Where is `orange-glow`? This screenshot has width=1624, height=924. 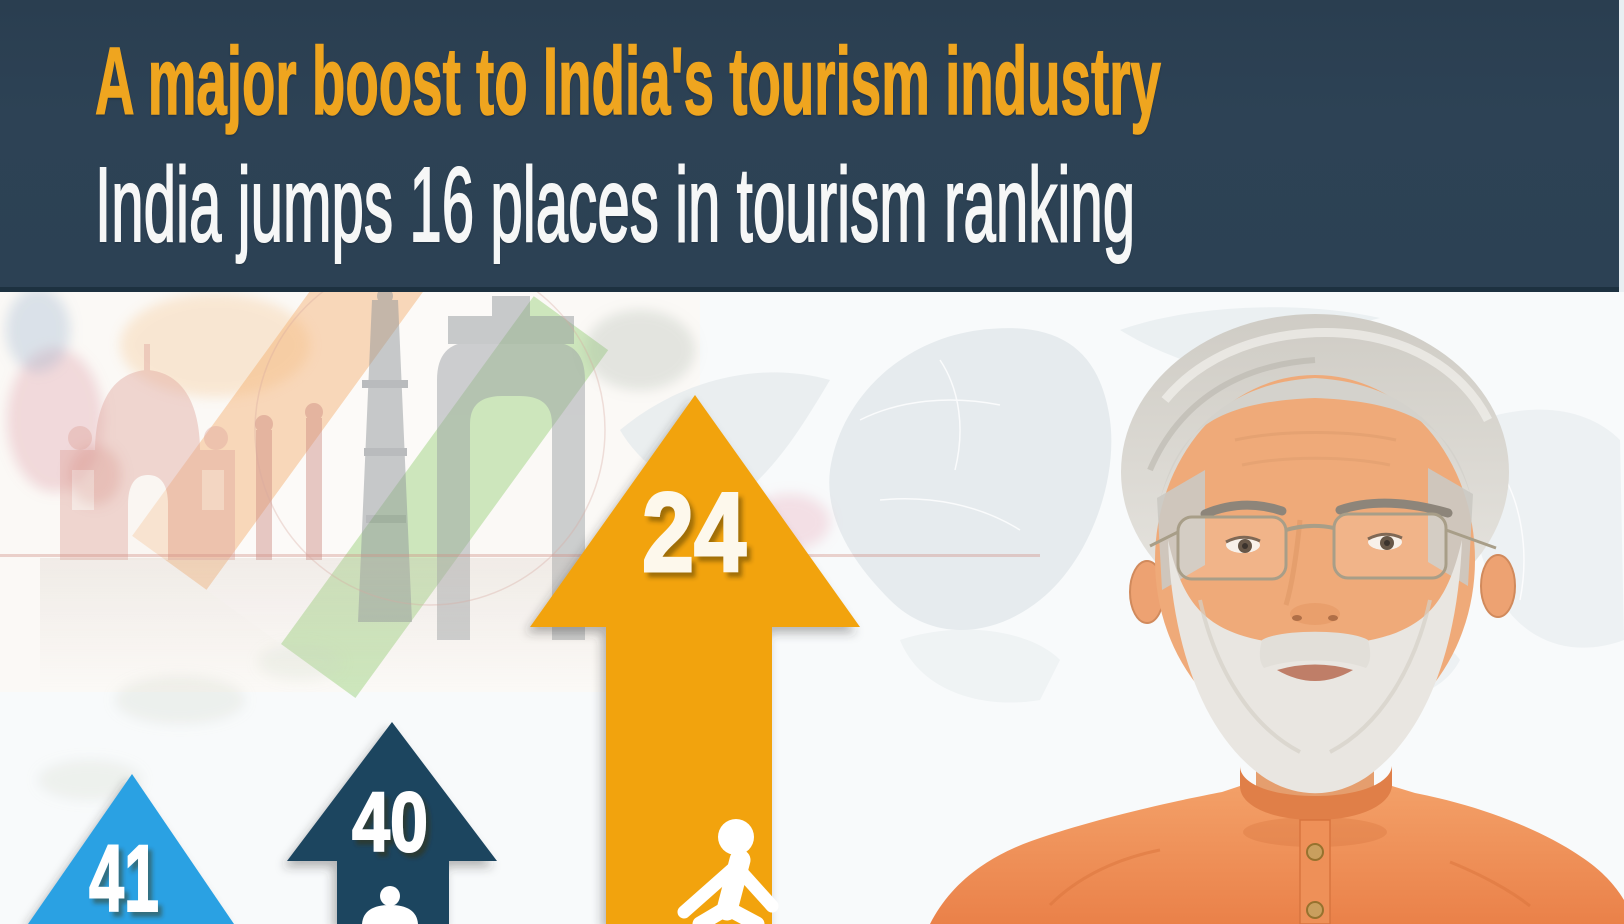 orange-glow is located at coordinates (215, 345).